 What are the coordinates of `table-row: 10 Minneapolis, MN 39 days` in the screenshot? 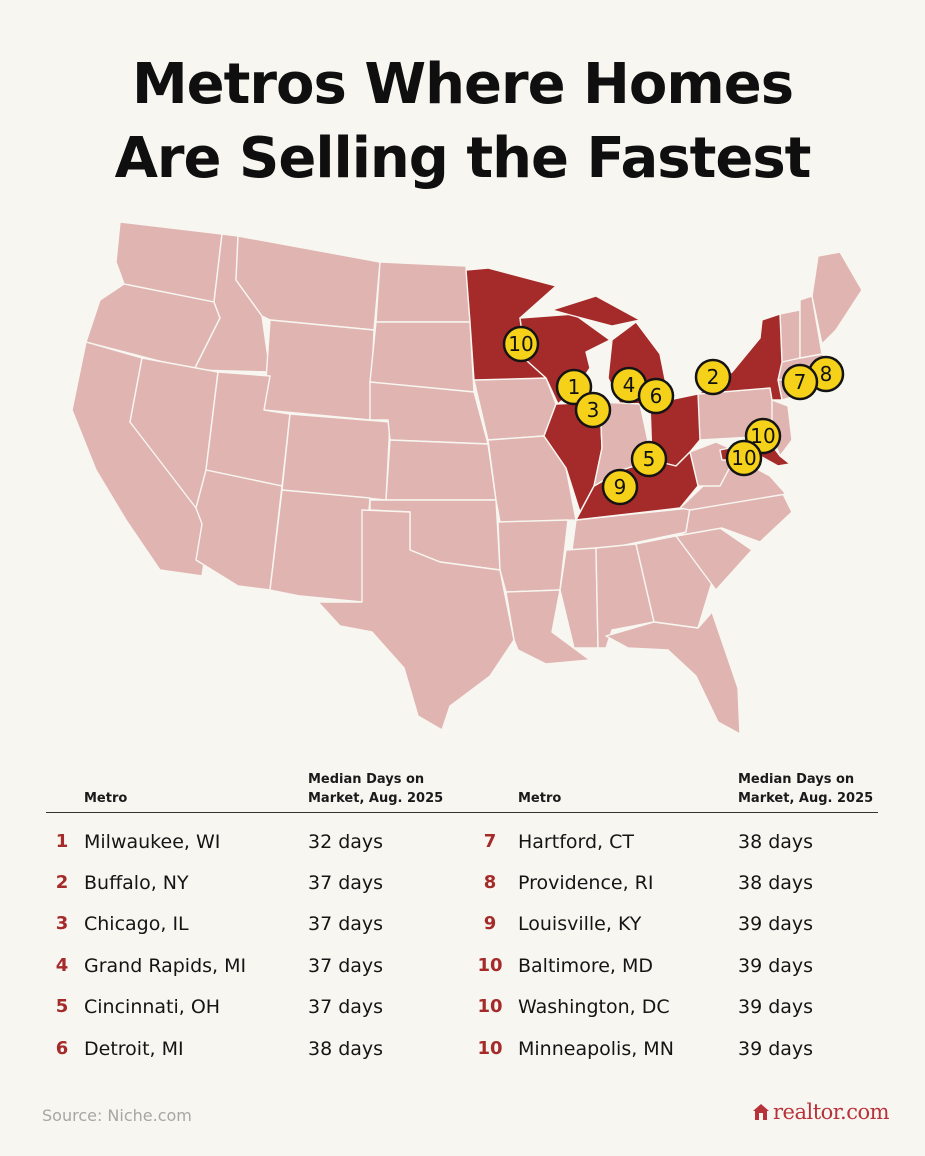 It's located at (677, 1049).